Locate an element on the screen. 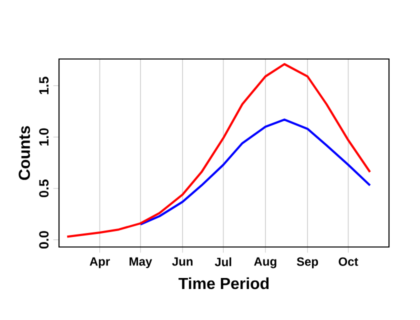  y-tick-label: 0.0 is located at coordinates (44, 240).